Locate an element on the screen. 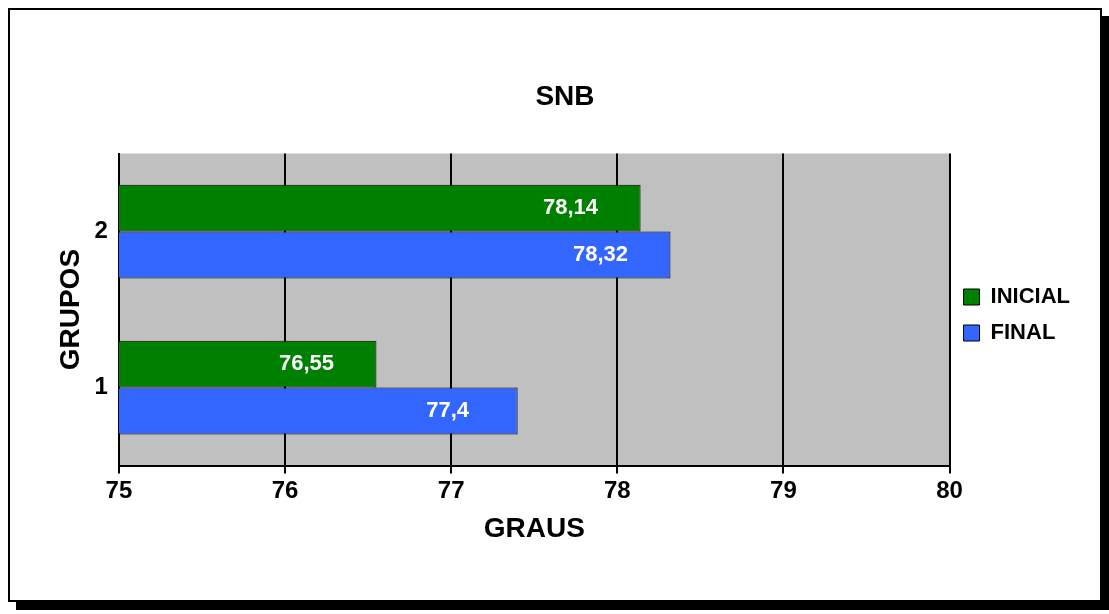 The width and height of the screenshot is (1109, 614). y-tick-label: 2 is located at coordinates (101, 230).